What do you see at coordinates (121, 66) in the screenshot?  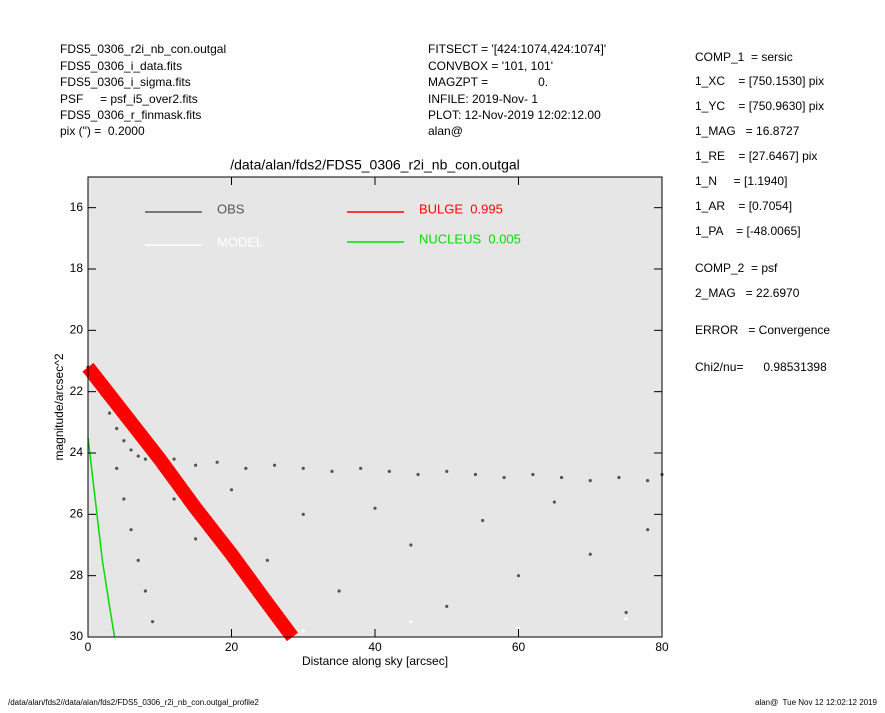 I see `header-left-line: FDS5_0306_i_data.fits` at bounding box center [121, 66].